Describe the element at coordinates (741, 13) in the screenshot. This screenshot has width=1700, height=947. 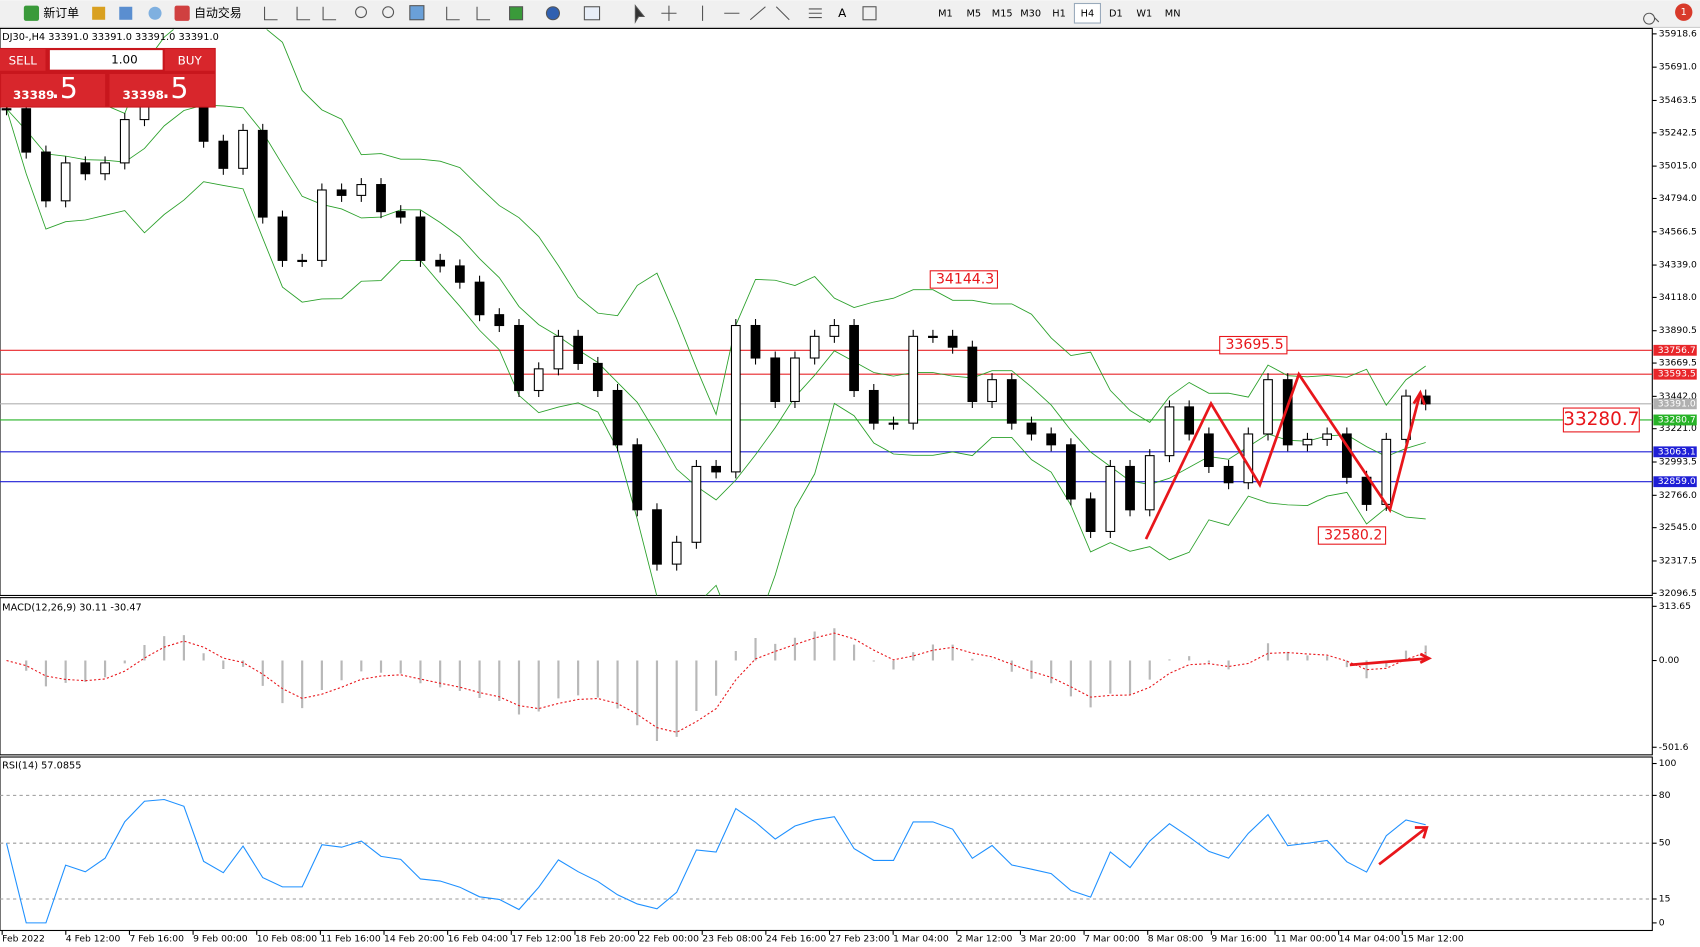
I see `draw-tools` at that location.